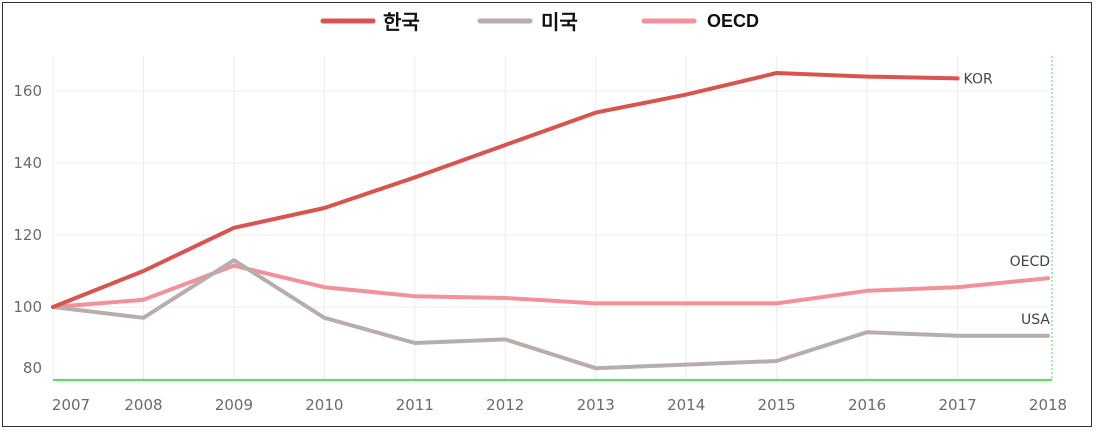 The width and height of the screenshot is (1096, 431). What do you see at coordinates (234, 405) in the screenshot?
I see `x-tick-label: 2009` at bounding box center [234, 405].